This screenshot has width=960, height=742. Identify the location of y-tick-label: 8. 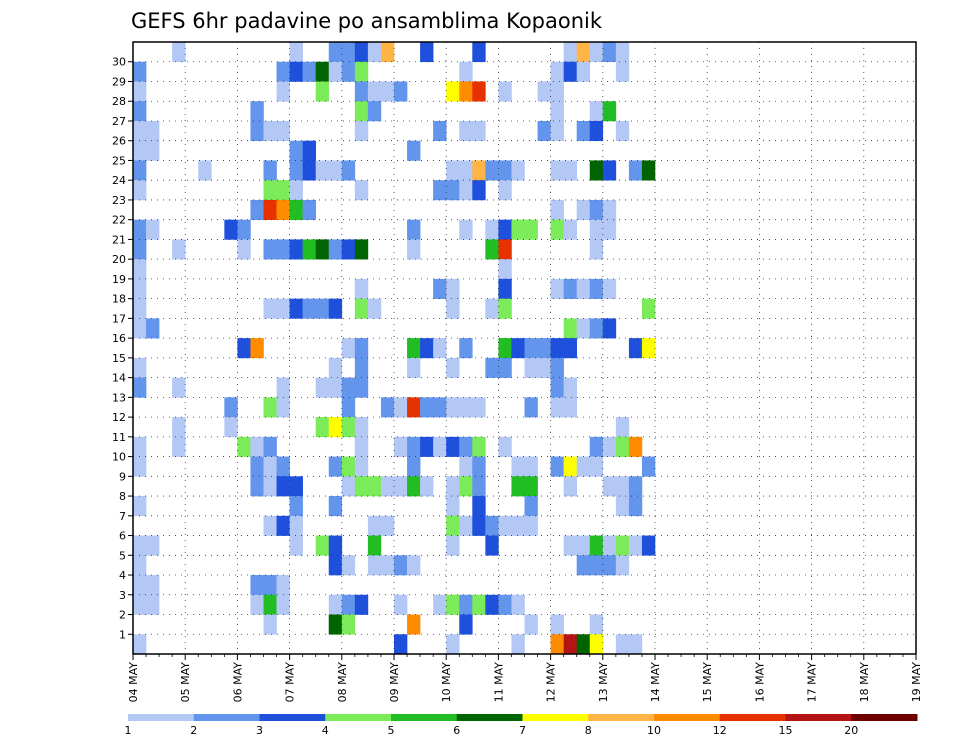
(122, 496).